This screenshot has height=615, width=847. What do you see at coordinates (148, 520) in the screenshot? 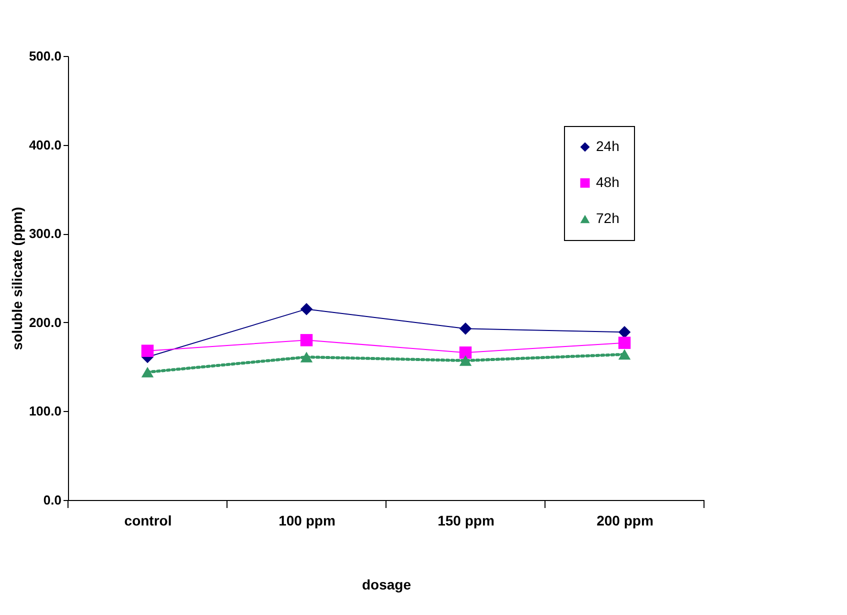
I see `x-tick-label: control` at bounding box center [148, 520].